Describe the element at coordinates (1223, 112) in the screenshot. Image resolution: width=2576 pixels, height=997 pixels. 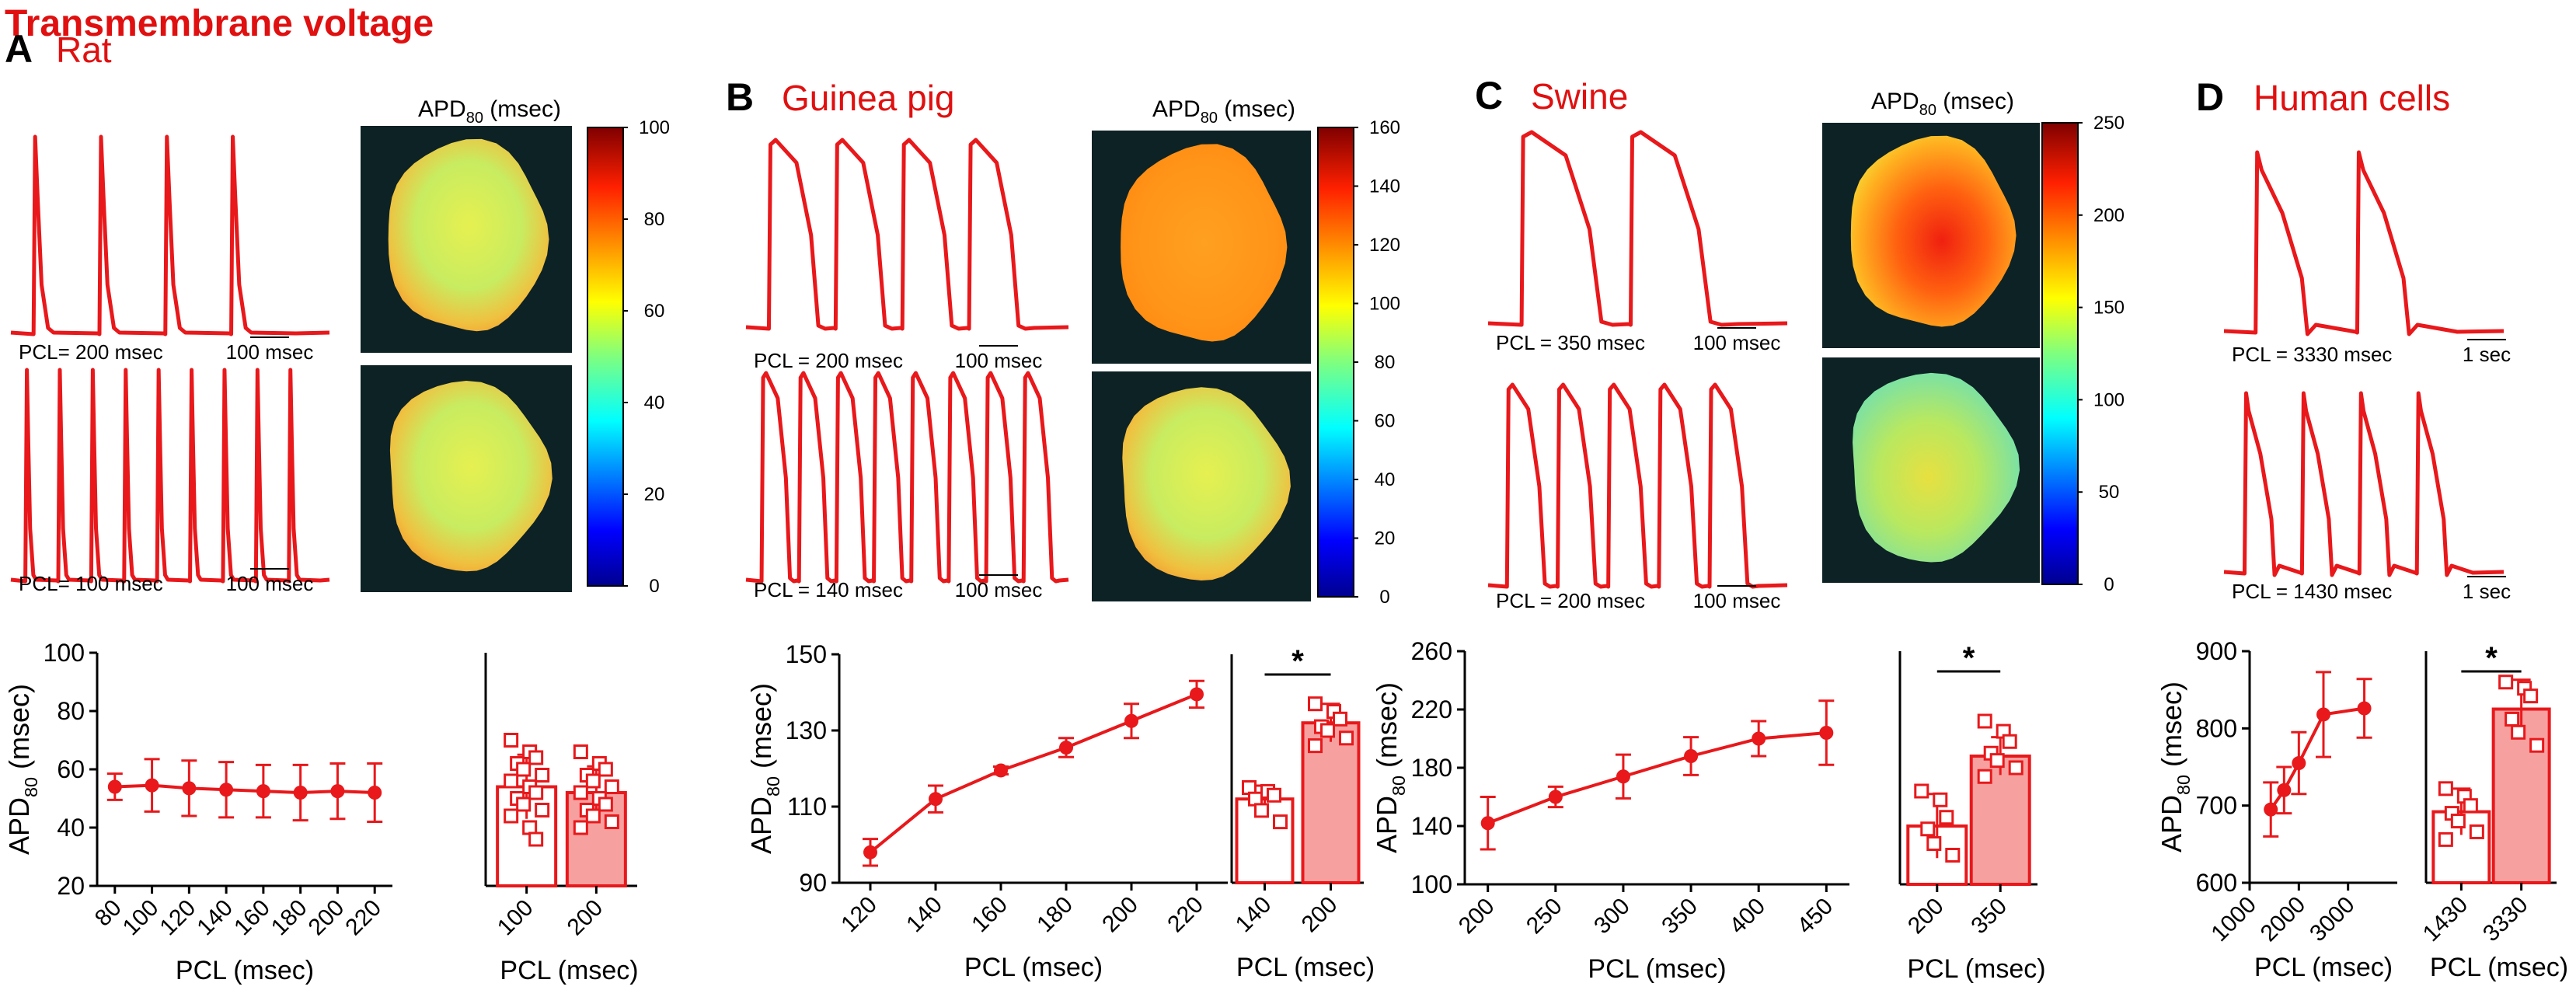
I see `colorbar-title: APD80 (msec)` at that location.